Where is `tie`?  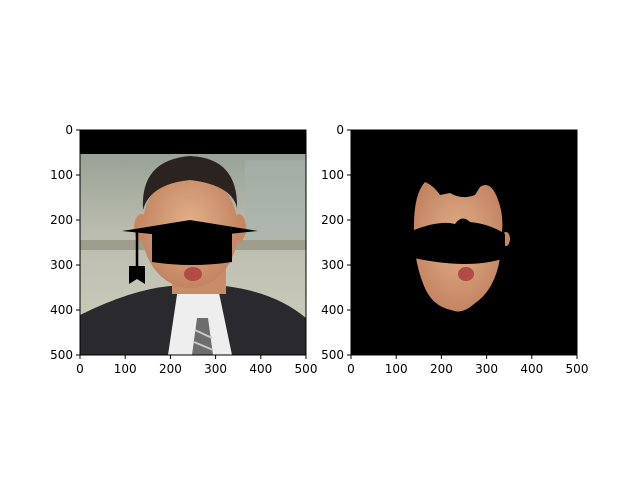
tie is located at coordinates (202, 336).